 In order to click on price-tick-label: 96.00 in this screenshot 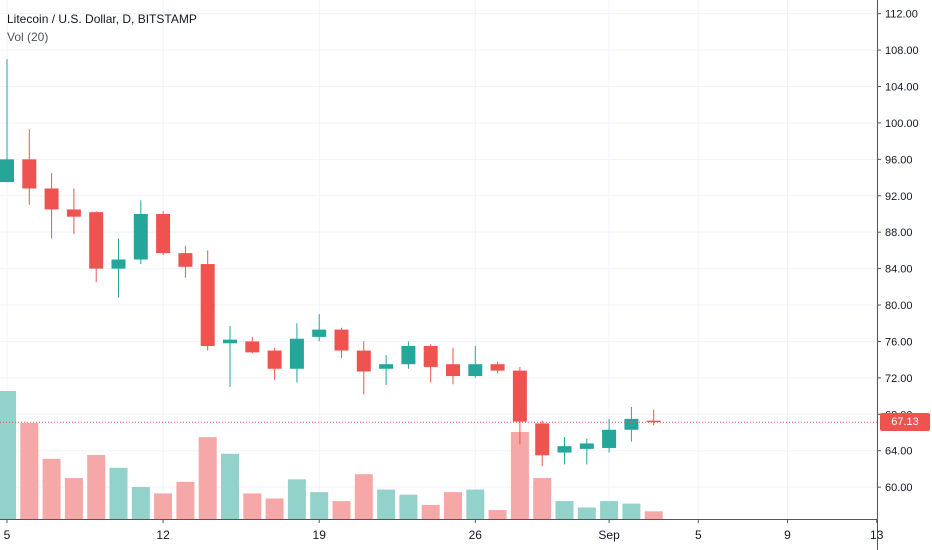, I will do `click(899, 160)`.